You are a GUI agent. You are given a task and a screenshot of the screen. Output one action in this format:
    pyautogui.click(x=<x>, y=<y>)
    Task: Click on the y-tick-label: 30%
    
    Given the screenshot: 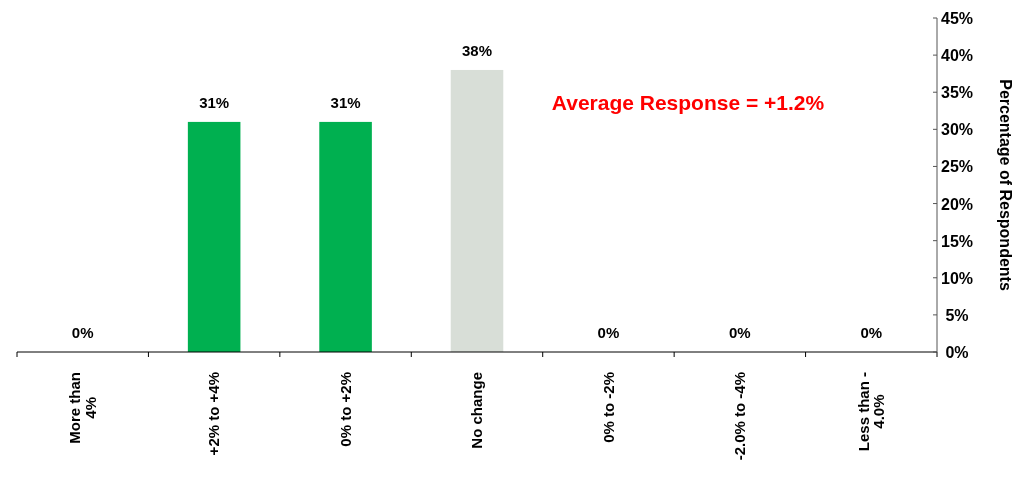 What is the action you would take?
    pyautogui.click(x=957, y=130)
    